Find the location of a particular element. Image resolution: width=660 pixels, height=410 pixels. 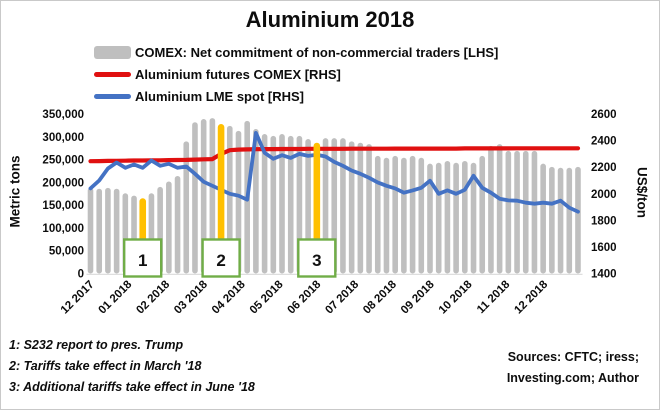

left-axis-tick-label: 300,000 is located at coordinates (63, 138).